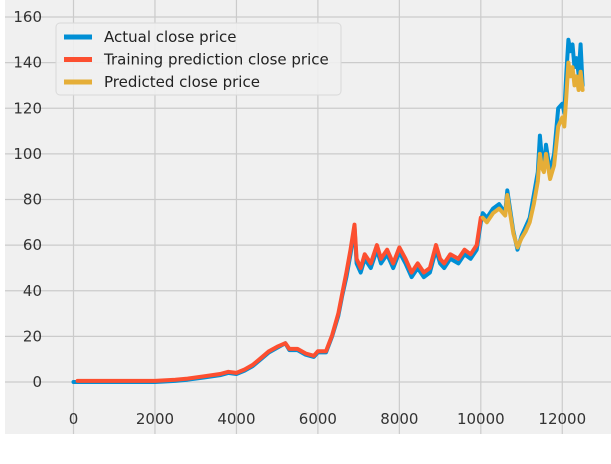 This screenshot has height=464, width=611. I want to click on y-tick-label: 20, so click(32, 336).